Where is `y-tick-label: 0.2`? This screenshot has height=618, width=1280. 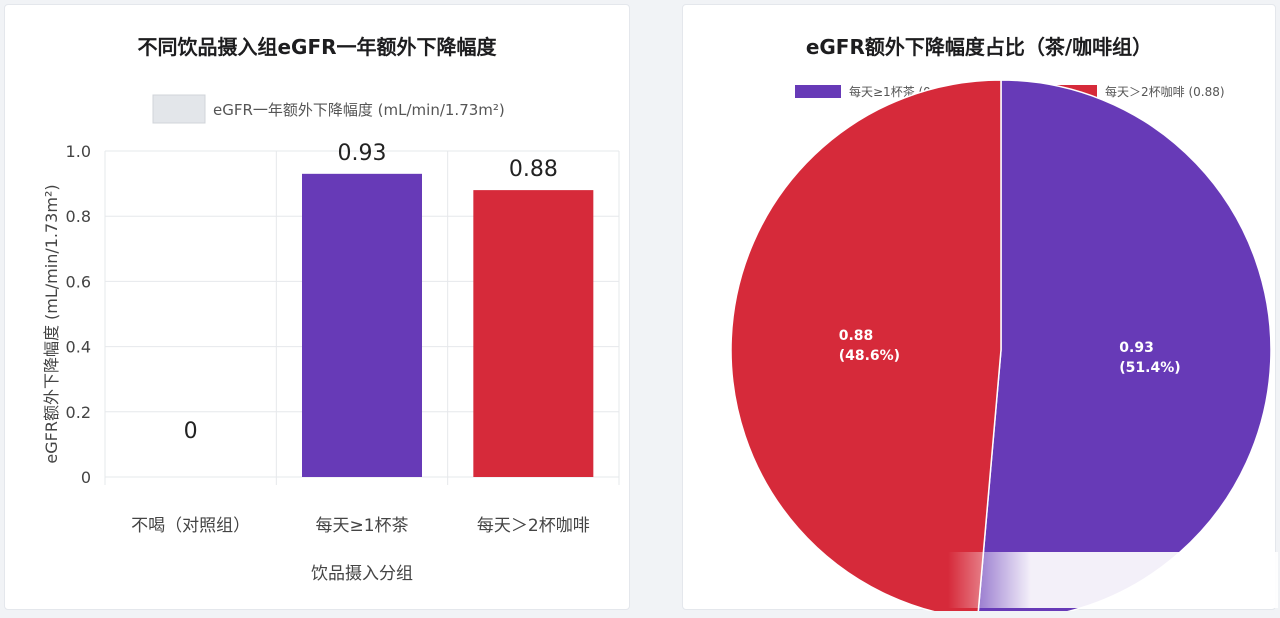
y-tick-label: 0.2 is located at coordinates (78, 412).